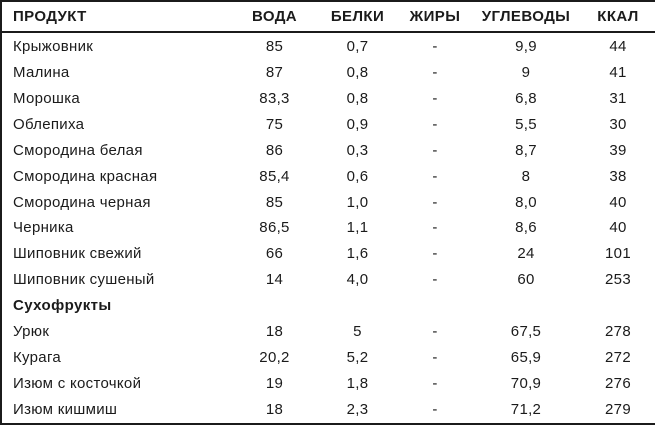 This screenshot has height=425, width=655. What do you see at coordinates (328, 358) in the screenshot?
I see `table-row: Курага 20,2 5,2 - 65,9 272` at bounding box center [328, 358].